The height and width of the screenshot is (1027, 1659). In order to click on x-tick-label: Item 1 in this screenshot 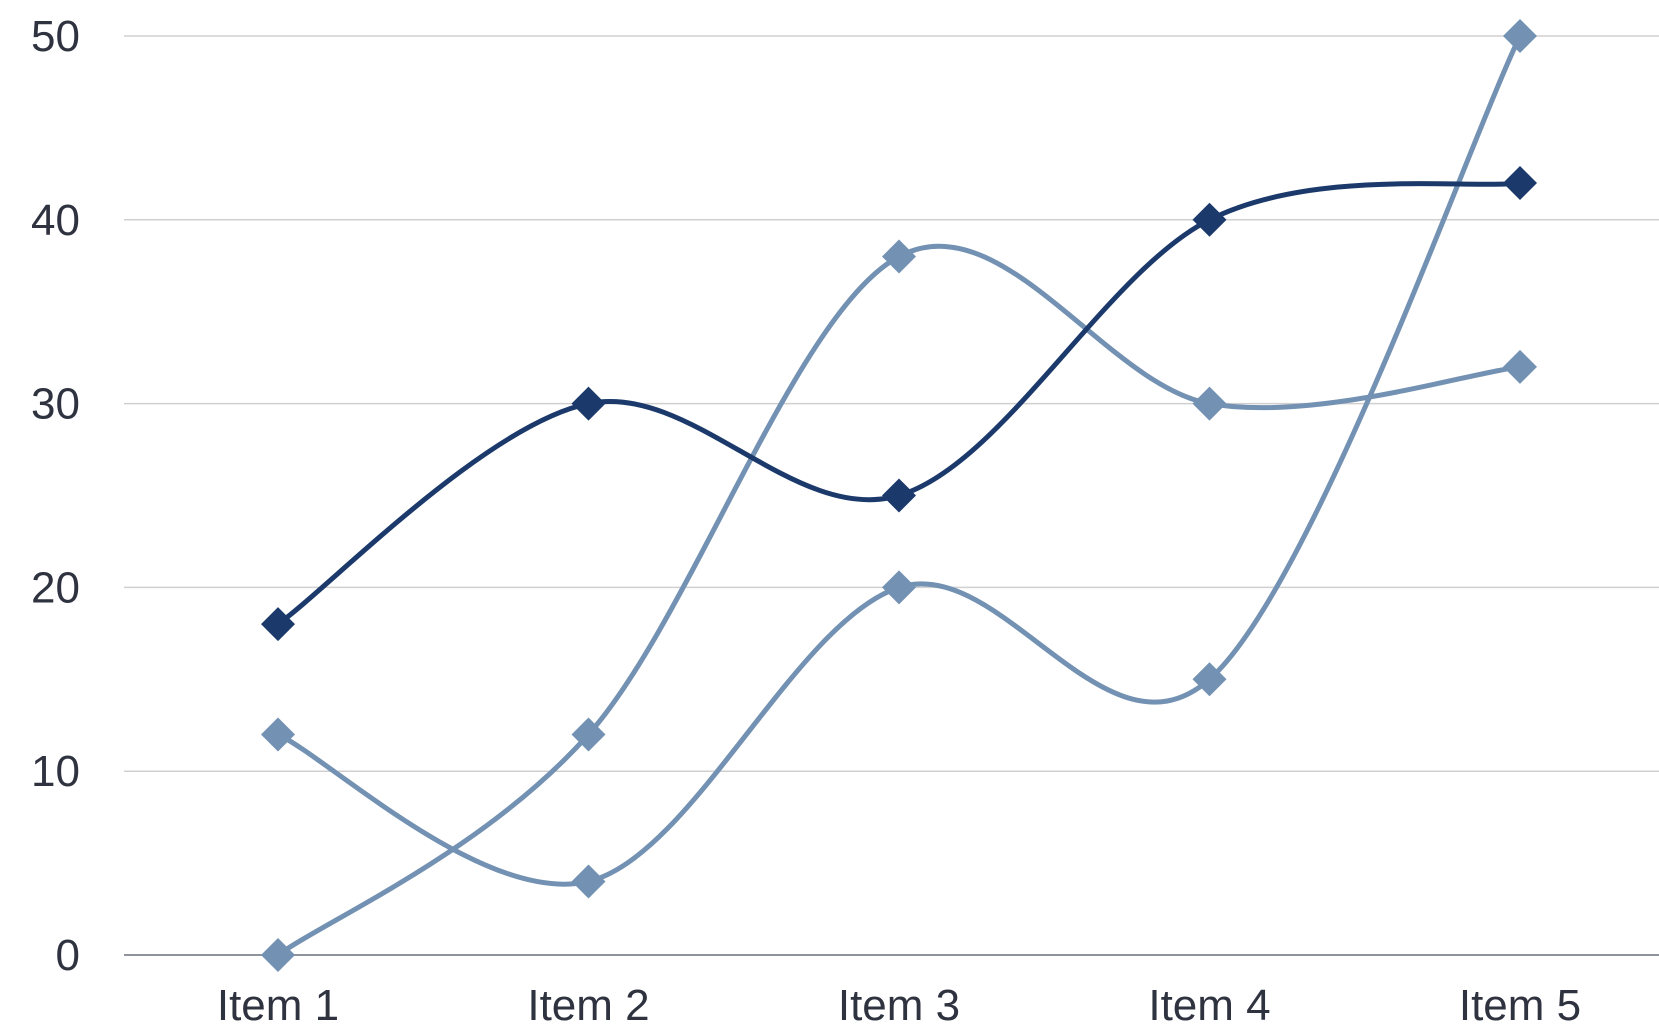, I will do `click(278, 1004)`.